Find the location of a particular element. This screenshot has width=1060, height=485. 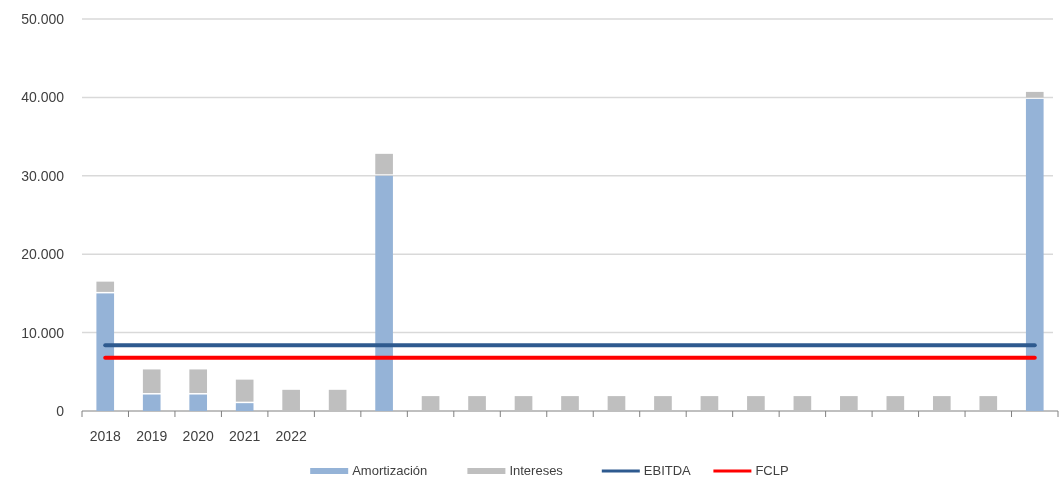

x-tick-label: 2019 is located at coordinates (152, 436).